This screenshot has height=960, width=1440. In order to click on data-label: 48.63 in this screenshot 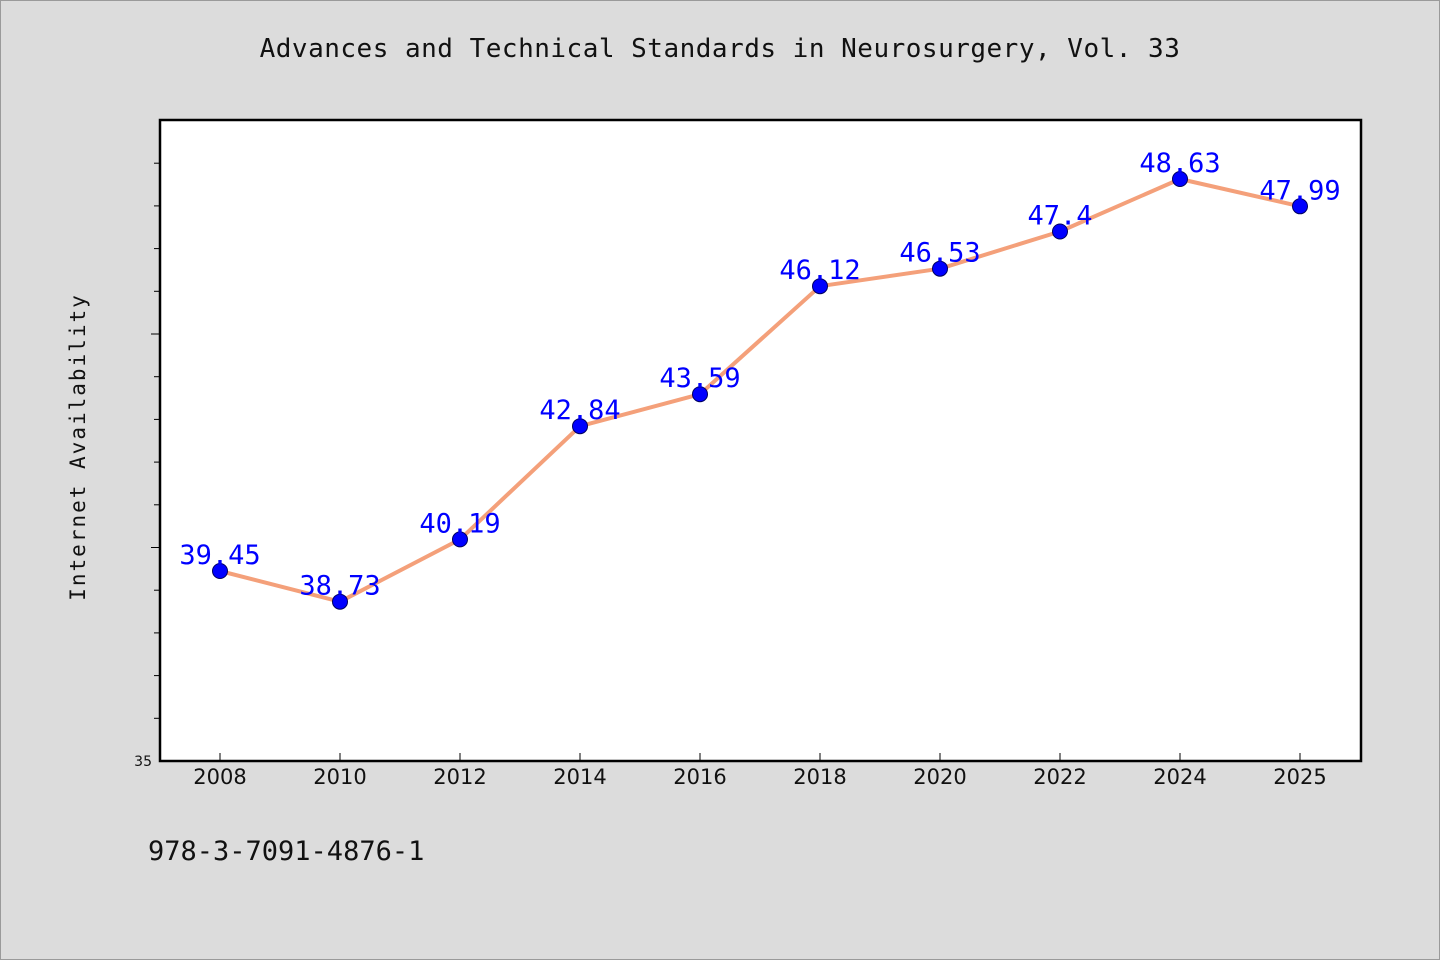, I will do `click(1179, 163)`.